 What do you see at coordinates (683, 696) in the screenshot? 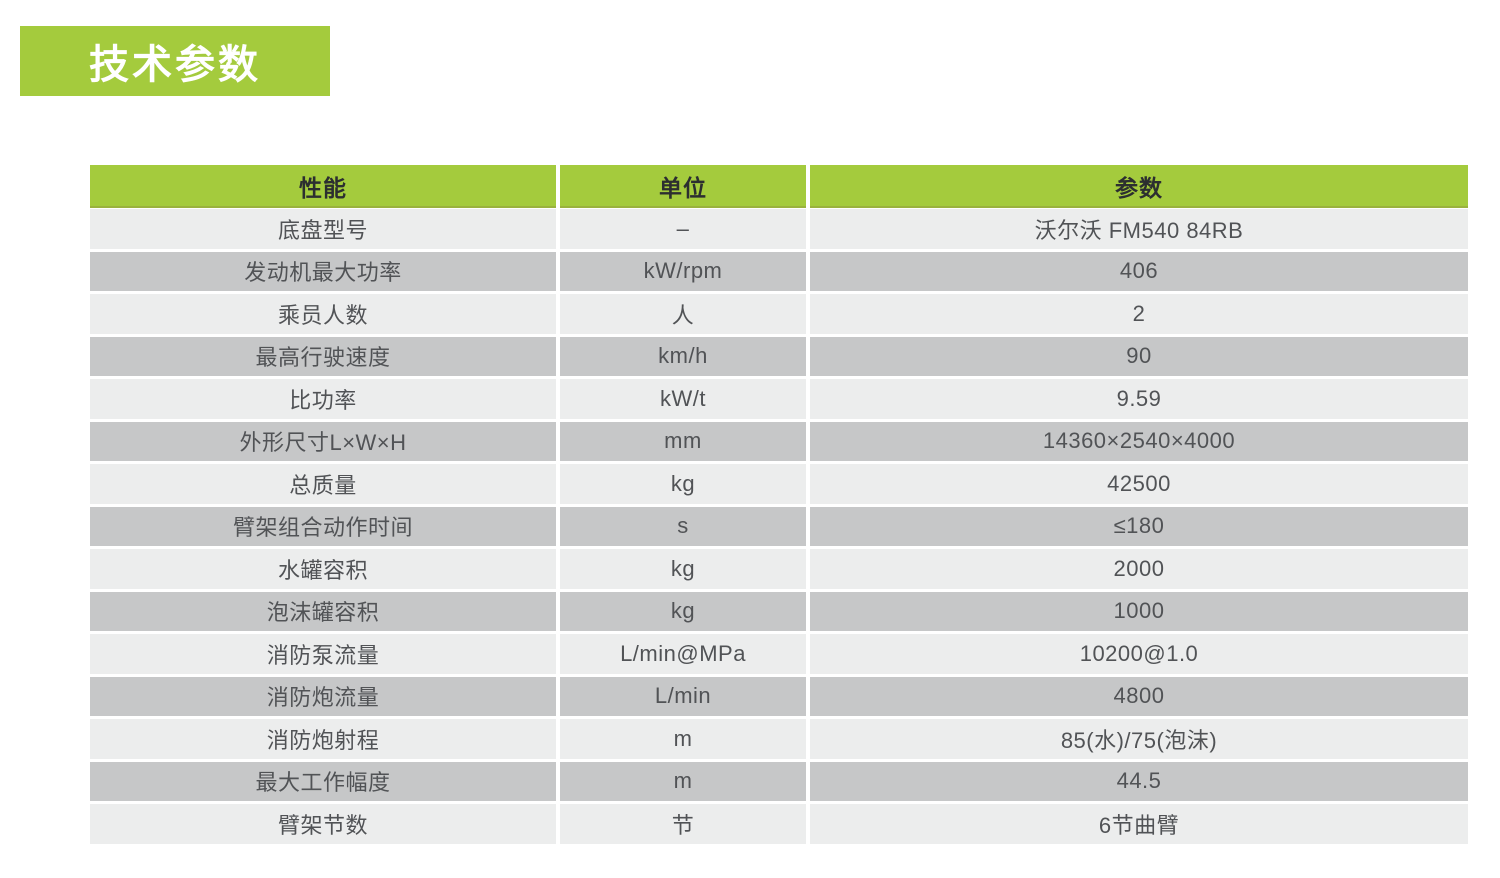
I see `spec-unit-cell: L/min` at bounding box center [683, 696].